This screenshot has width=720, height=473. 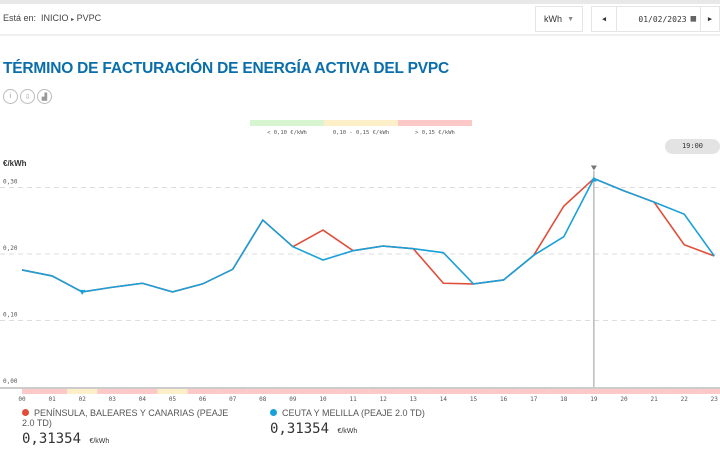 What do you see at coordinates (594, 399) in the screenshot?
I see `x-tick-label: 19` at bounding box center [594, 399].